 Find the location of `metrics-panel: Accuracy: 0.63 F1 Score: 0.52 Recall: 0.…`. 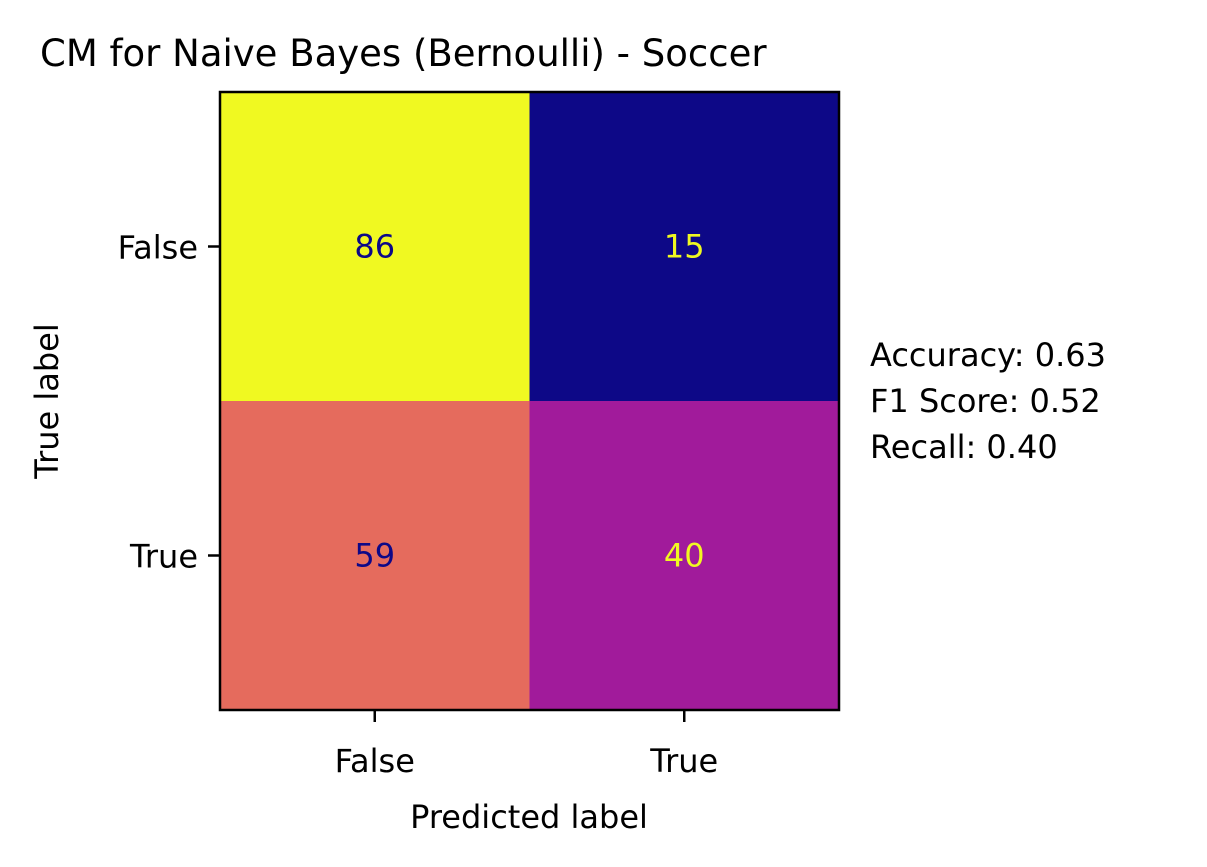

metrics-panel: Accuracy: 0.63 F1 Score: 0.52 Recall: 0.… is located at coordinates (988, 401).